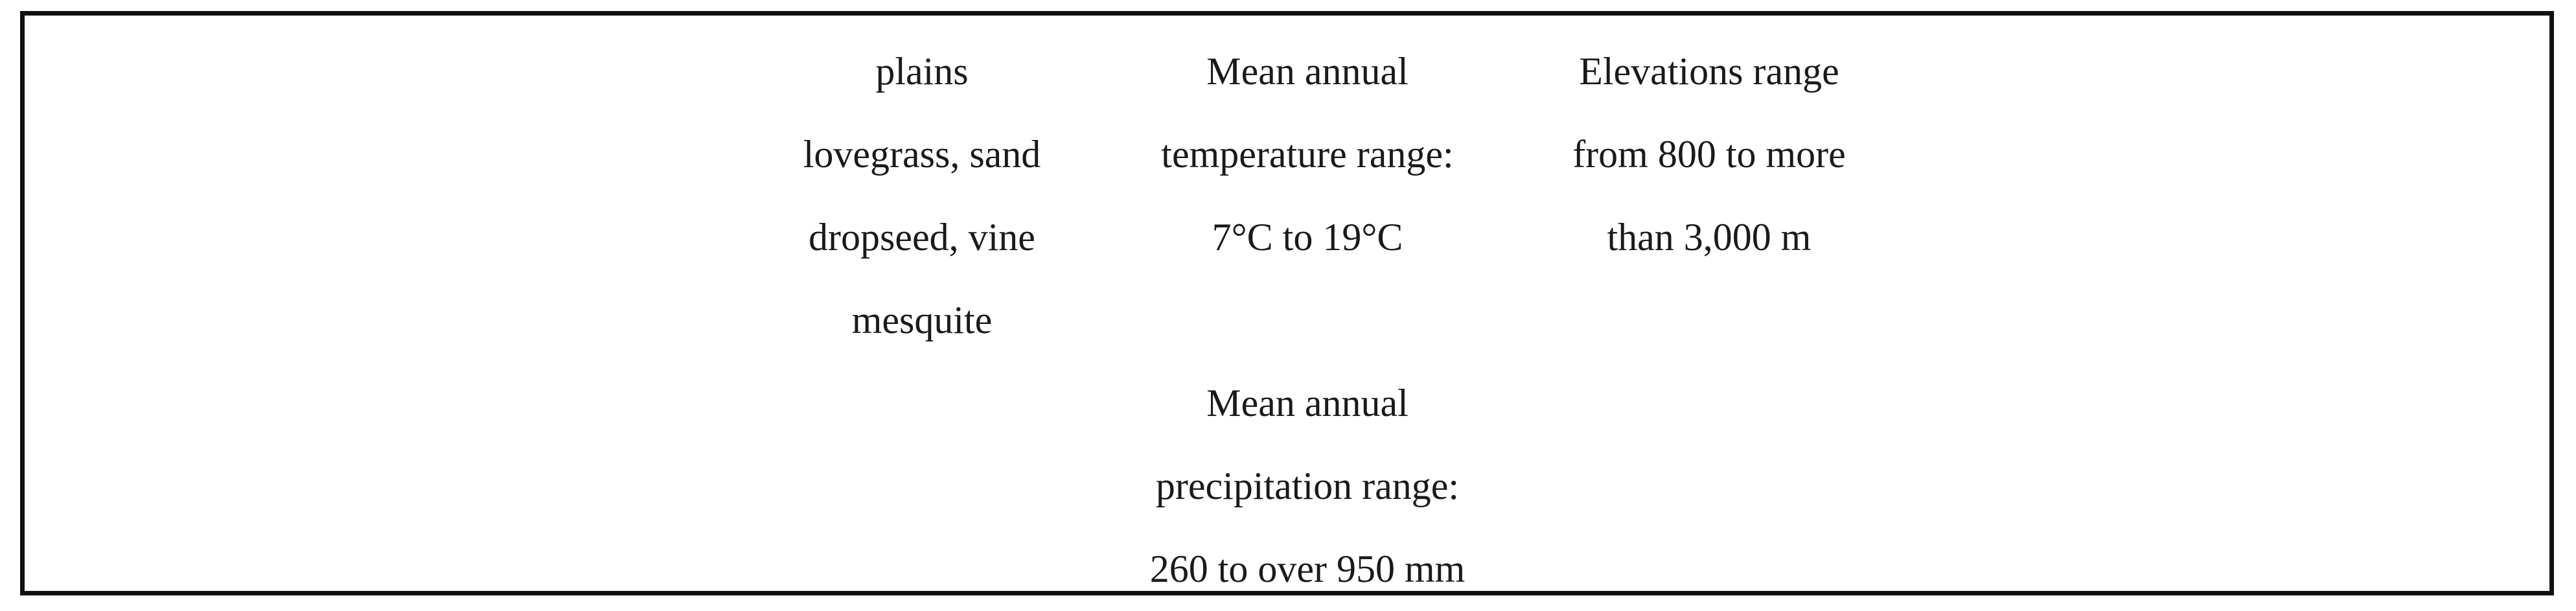 The image size is (2576, 611). What do you see at coordinates (1307, 155) in the screenshot?
I see `climate-line: temperature range:` at bounding box center [1307, 155].